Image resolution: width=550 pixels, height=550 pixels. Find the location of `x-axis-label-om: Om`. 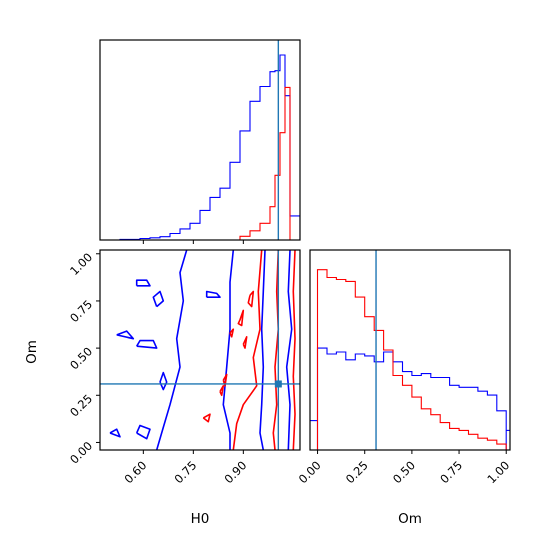

x-axis-label-om: Om is located at coordinates (410, 519).